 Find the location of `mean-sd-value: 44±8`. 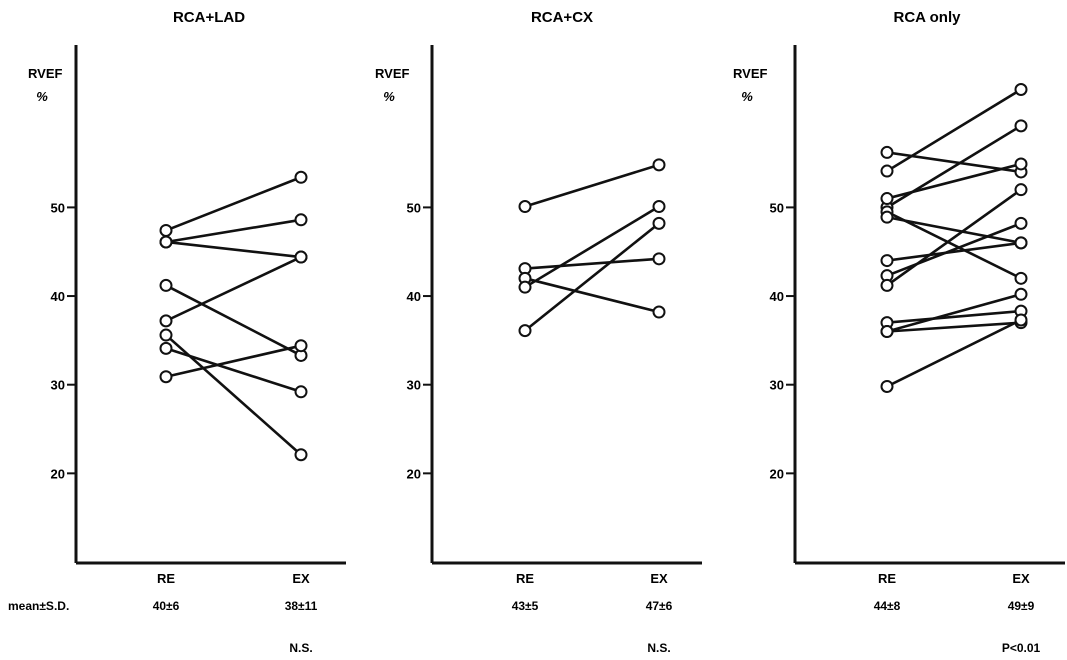

mean-sd-value: 44±8 is located at coordinates (887, 606).